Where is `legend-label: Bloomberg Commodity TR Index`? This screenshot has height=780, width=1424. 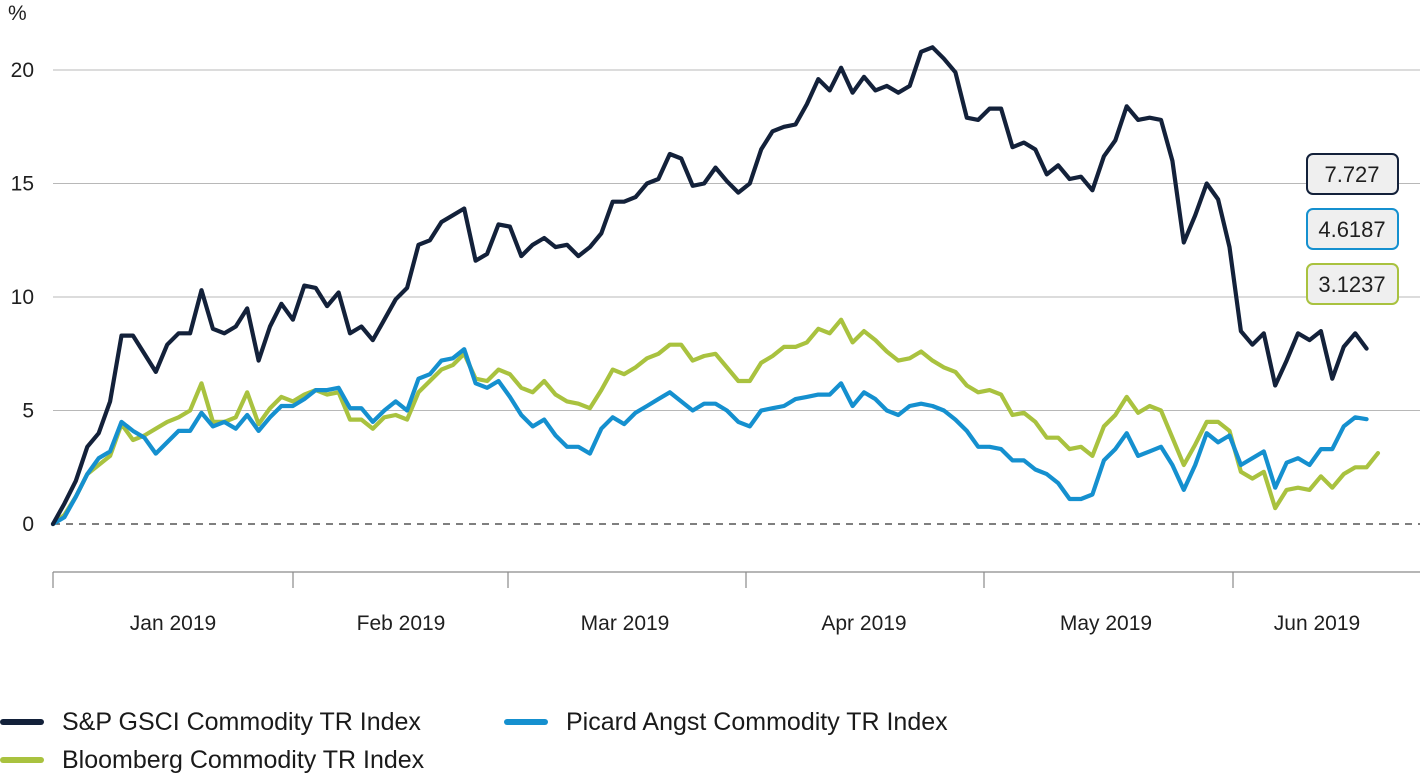 legend-label: Bloomberg Commodity TR Index is located at coordinates (243, 759).